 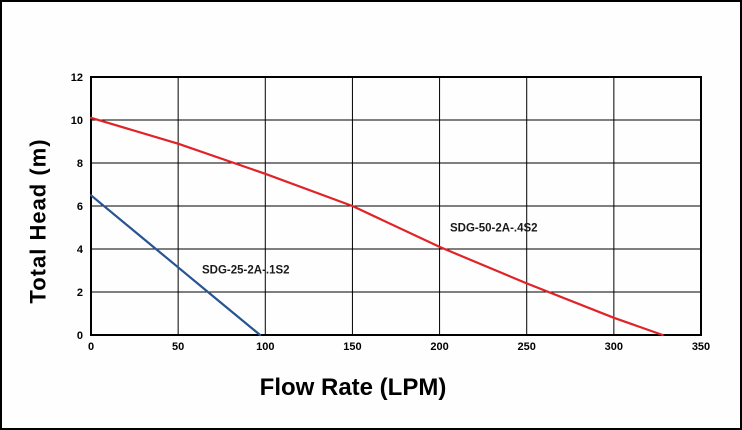 What do you see at coordinates (77, 121) in the screenshot?
I see `y-tick-label: 10` at bounding box center [77, 121].